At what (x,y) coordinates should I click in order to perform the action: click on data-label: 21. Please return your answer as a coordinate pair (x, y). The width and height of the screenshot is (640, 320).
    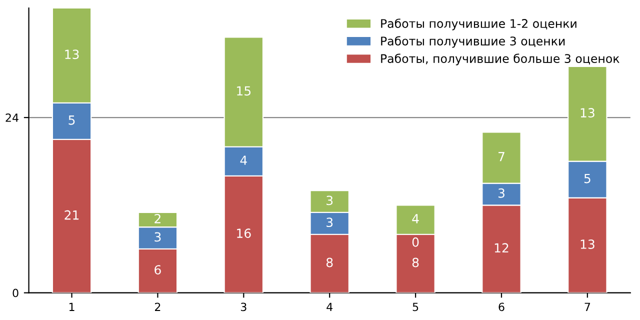
    Looking at the image, I should click on (71, 215).